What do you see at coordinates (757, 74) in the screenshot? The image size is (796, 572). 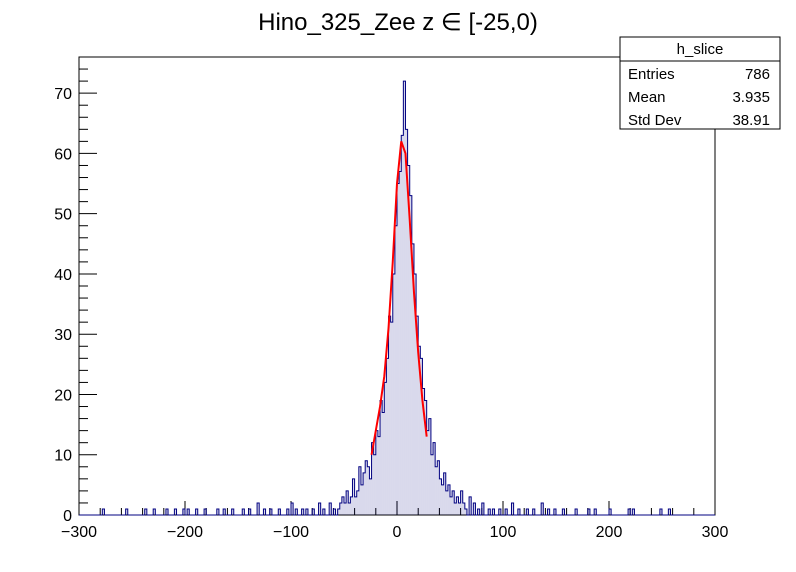 I see `stats-value-entries: 786` at bounding box center [757, 74].